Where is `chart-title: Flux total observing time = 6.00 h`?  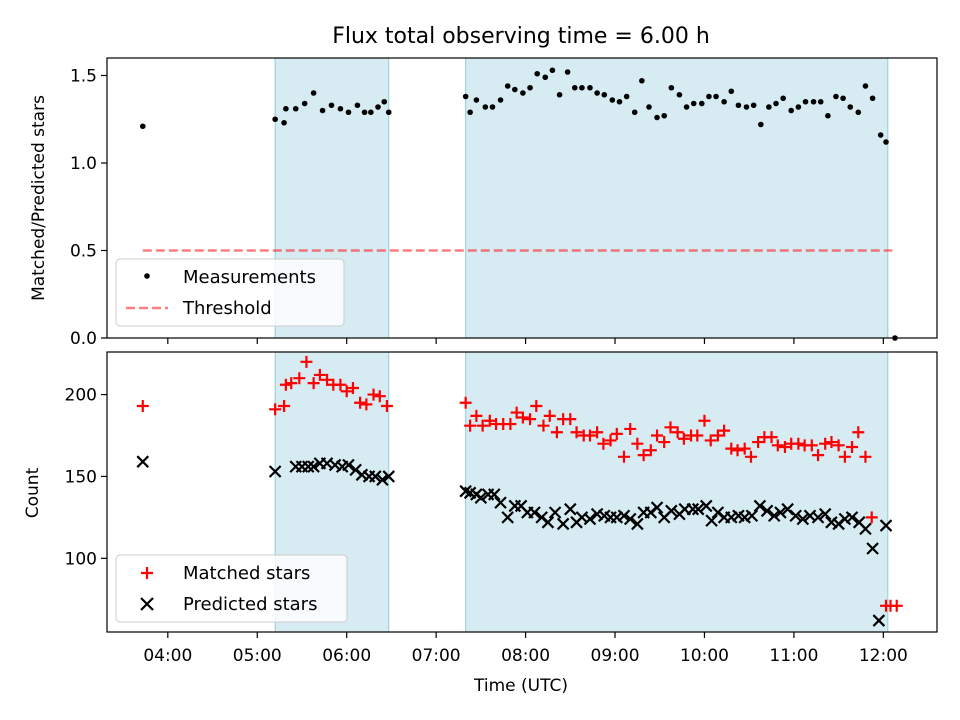 chart-title: Flux total observing time = 6.00 h is located at coordinates (521, 36).